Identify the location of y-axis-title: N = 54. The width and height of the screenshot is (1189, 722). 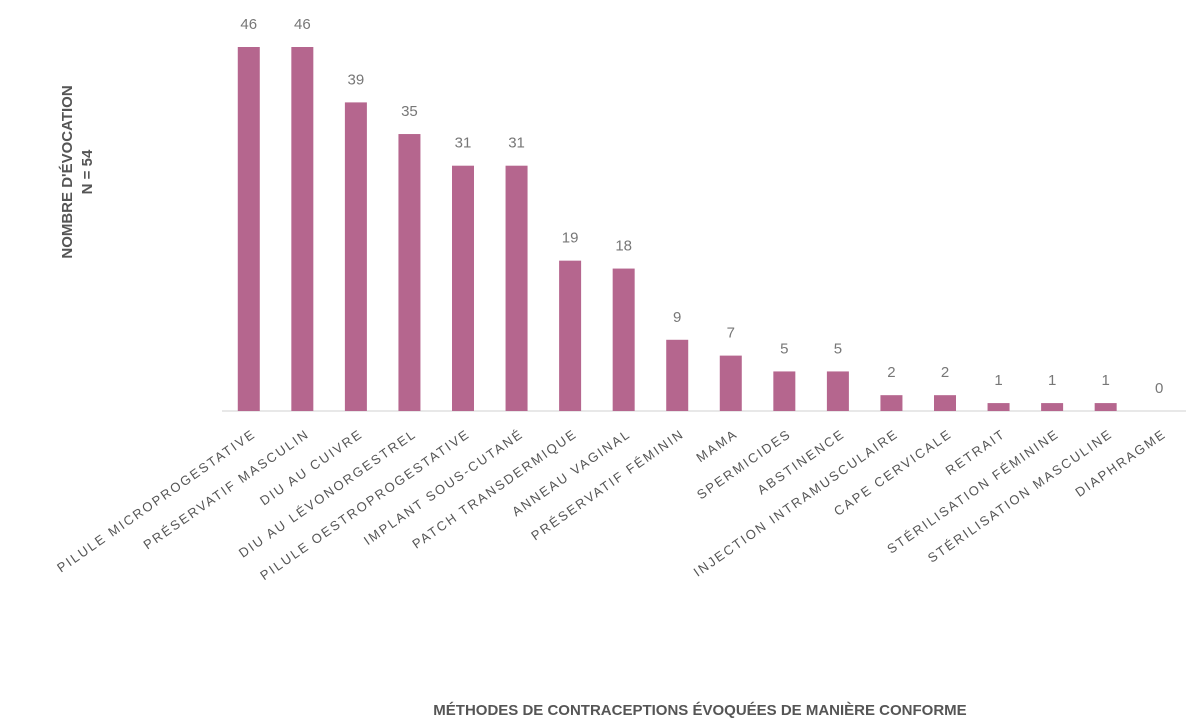
(87, 171).